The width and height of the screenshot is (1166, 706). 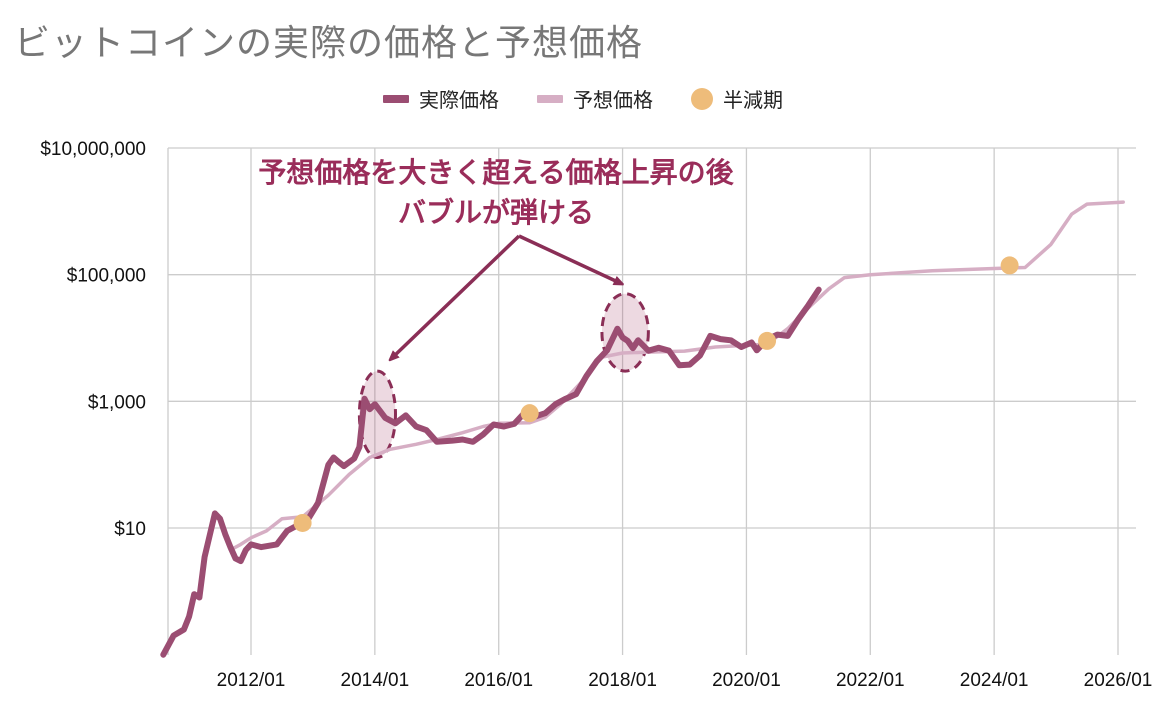 What do you see at coordinates (456, 296) in the screenshot?
I see `annotation-arrow-left` at bounding box center [456, 296].